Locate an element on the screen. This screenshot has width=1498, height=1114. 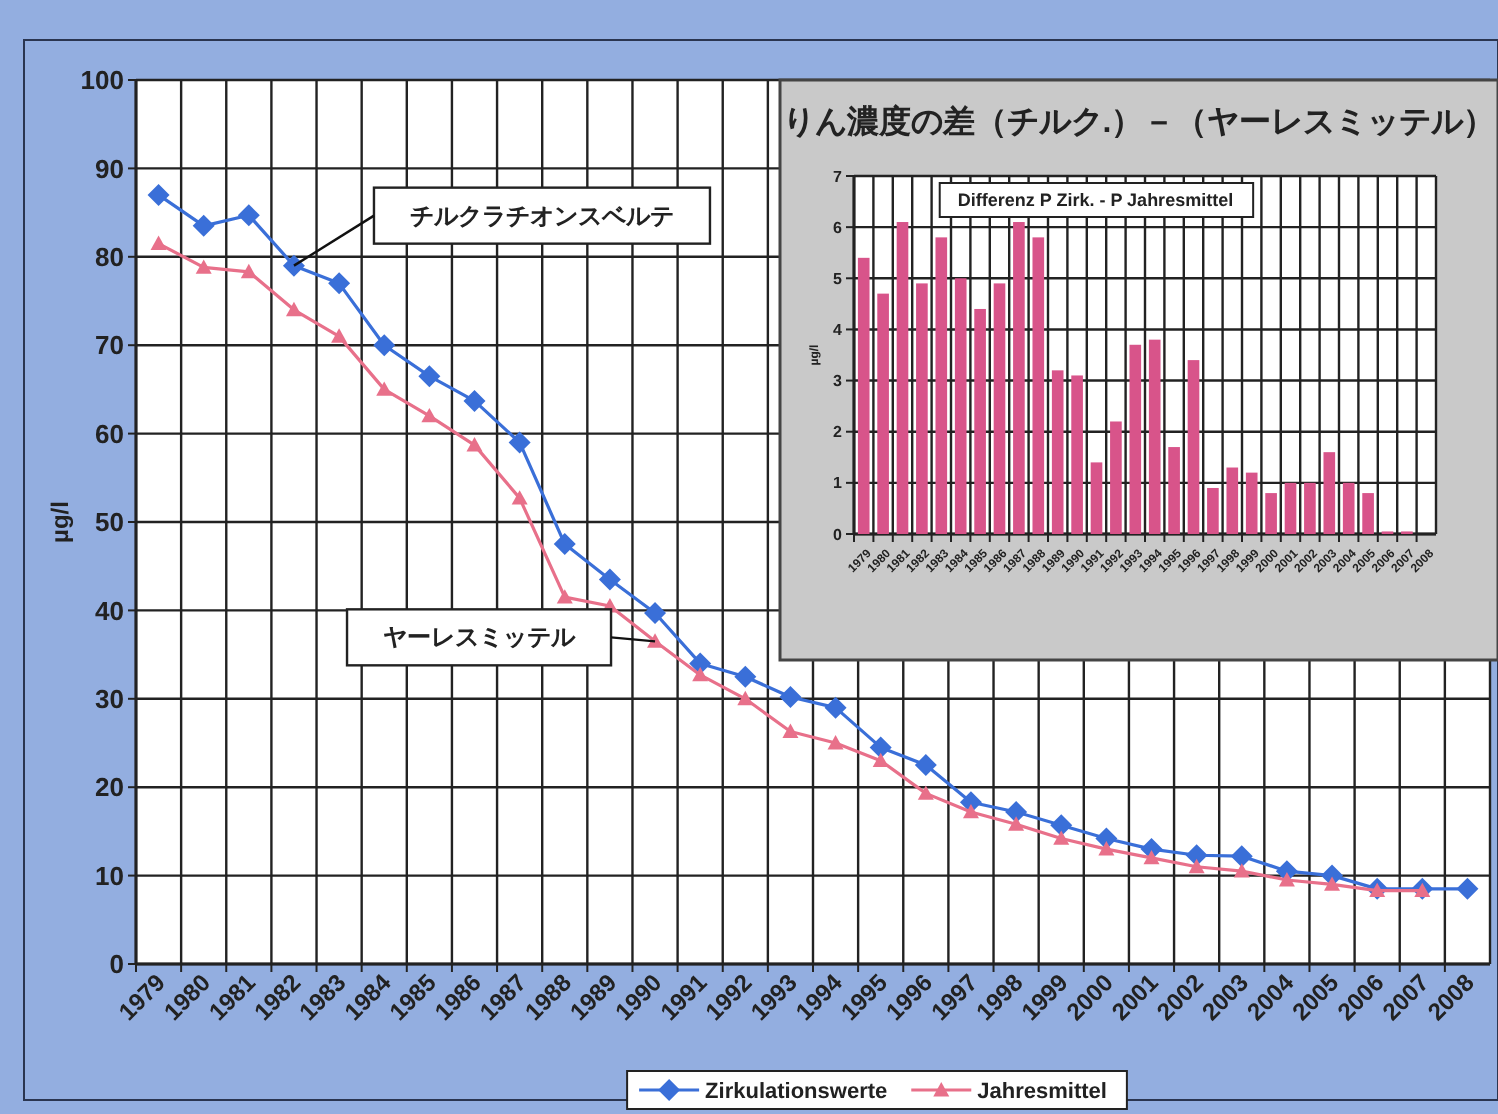
y-tick-label: 10 is located at coordinates (109, 875).